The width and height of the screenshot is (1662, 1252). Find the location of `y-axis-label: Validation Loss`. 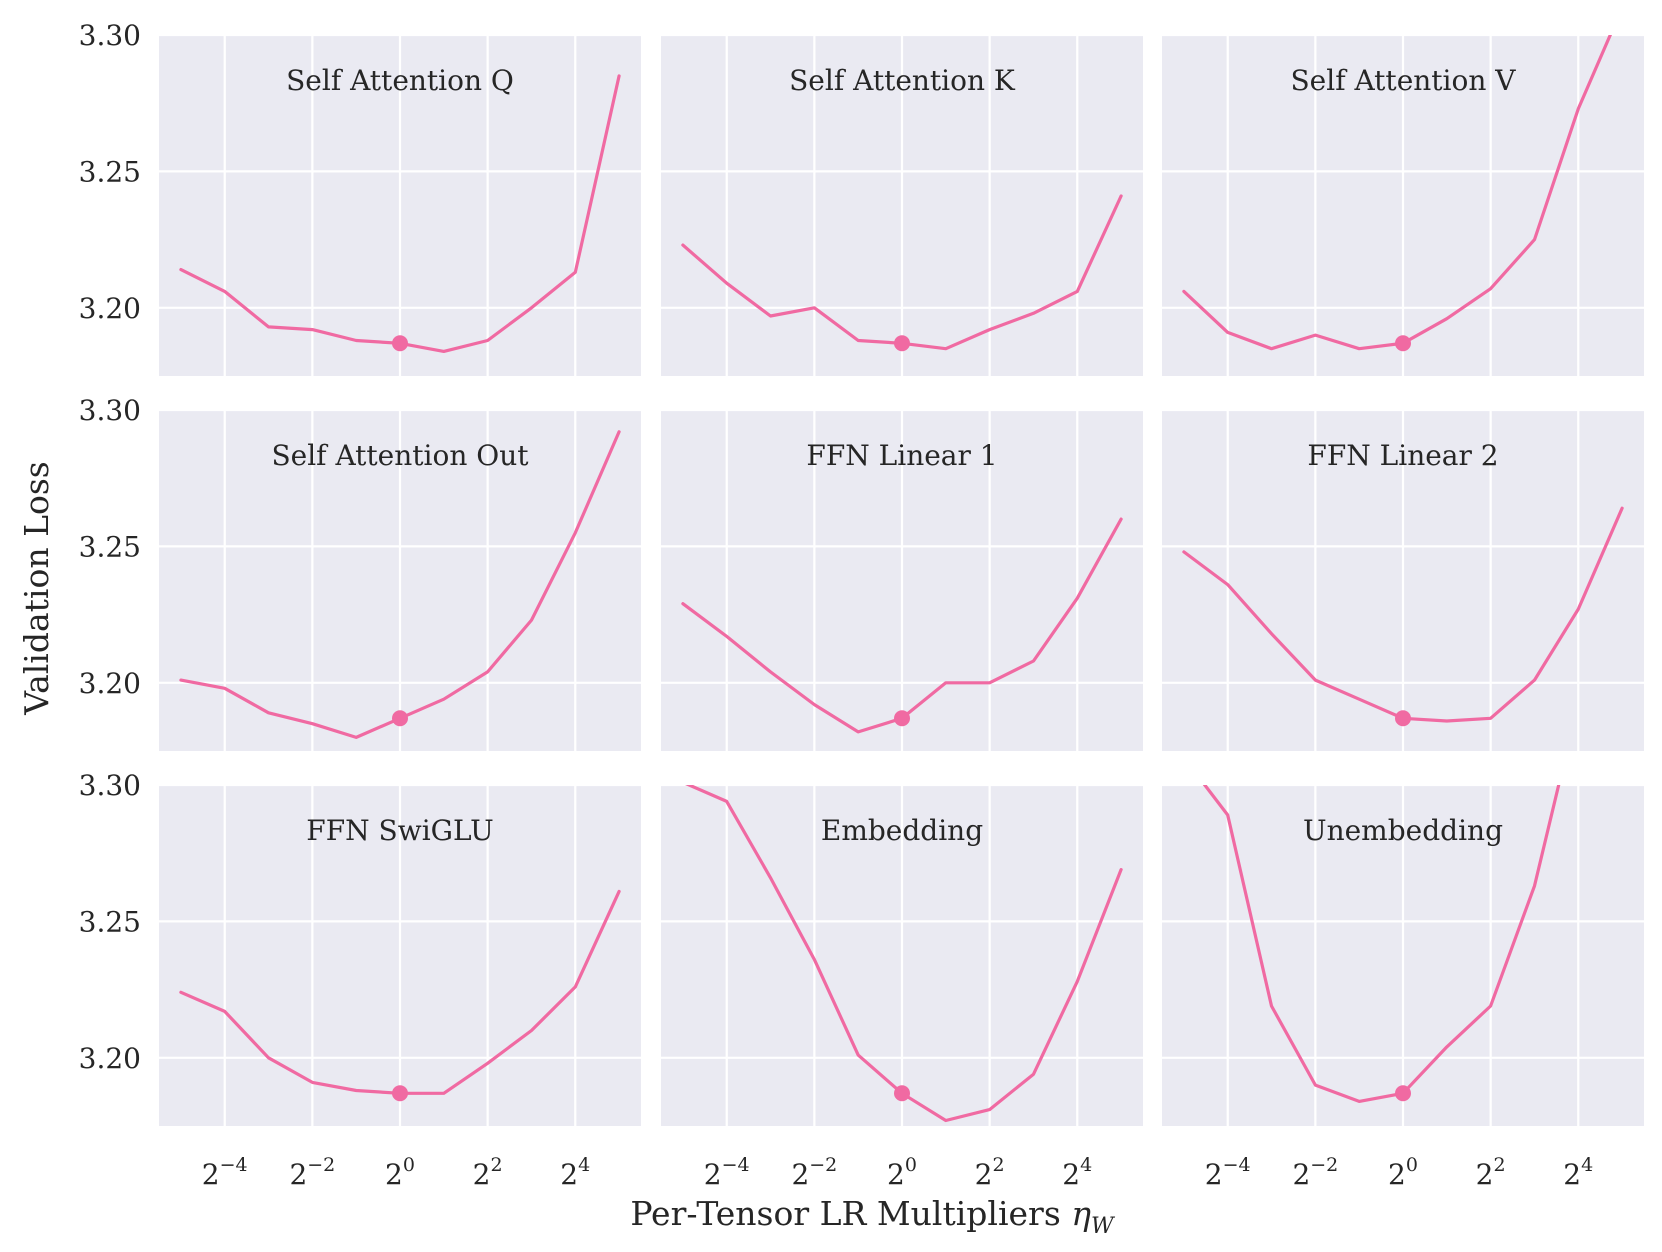

y-axis-label: Validation Loss is located at coordinates (36, 588).